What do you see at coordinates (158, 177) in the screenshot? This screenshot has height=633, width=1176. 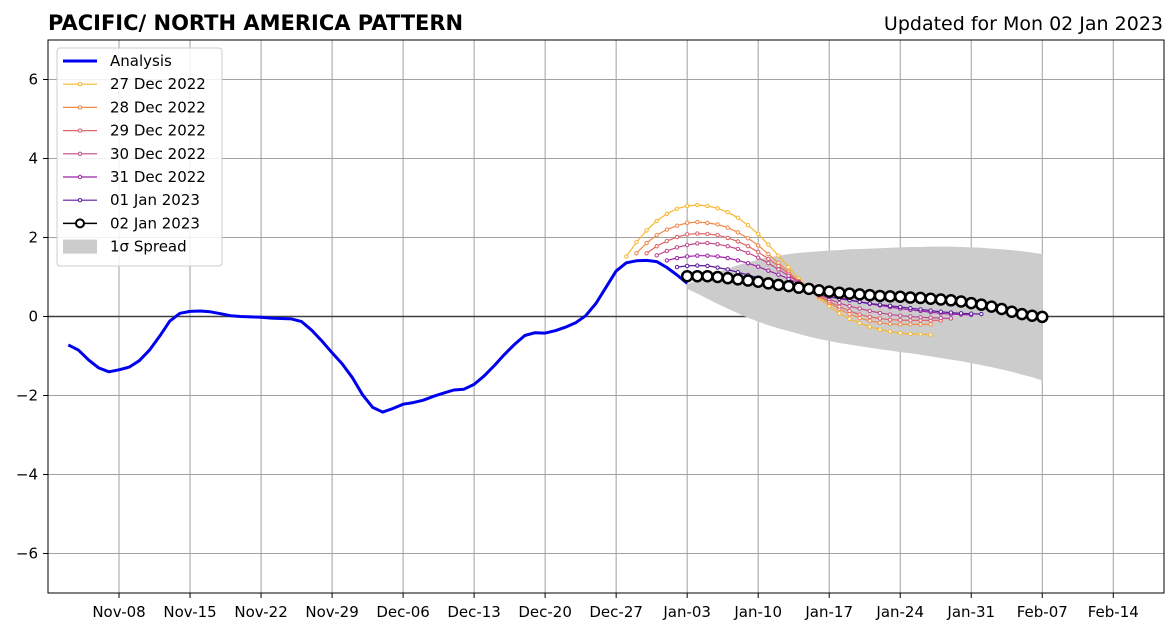 I see `legend-label: 31 Dec 2022` at bounding box center [158, 177].